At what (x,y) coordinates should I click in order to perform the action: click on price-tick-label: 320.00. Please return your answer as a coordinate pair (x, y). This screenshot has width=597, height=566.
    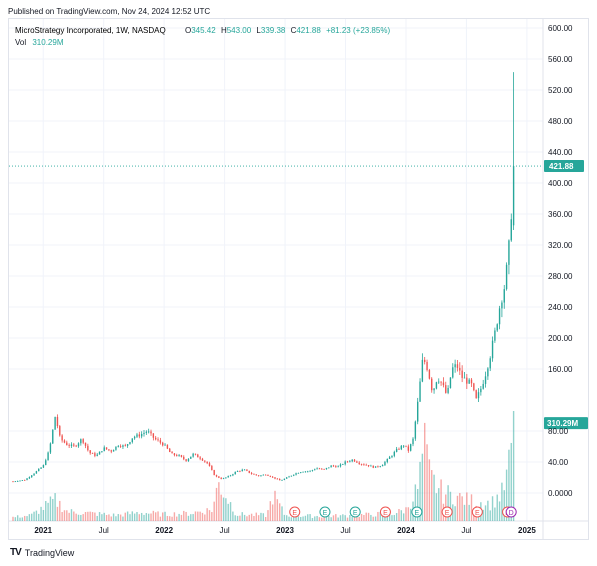
    Looking at the image, I should click on (560, 245).